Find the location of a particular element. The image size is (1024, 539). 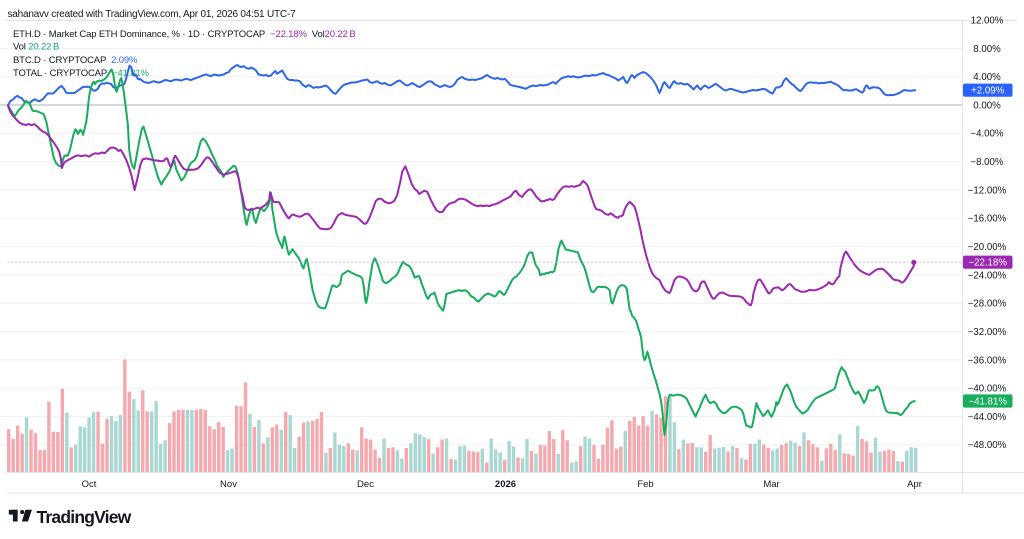

svg-text: Dec is located at coordinates (365, 484).